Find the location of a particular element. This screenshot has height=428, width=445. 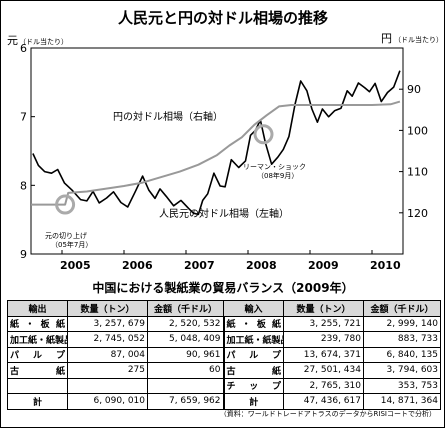

table-cell: 7, 659, 962 is located at coordinates (185, 401).